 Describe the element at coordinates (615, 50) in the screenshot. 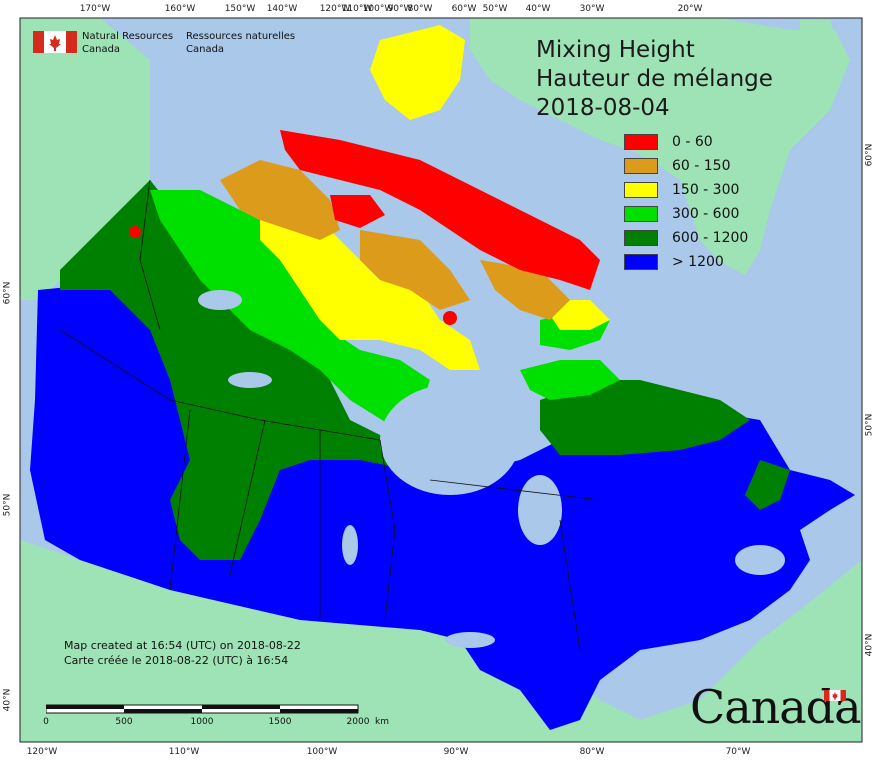

I see `title-en: Mixing Height` at that location.